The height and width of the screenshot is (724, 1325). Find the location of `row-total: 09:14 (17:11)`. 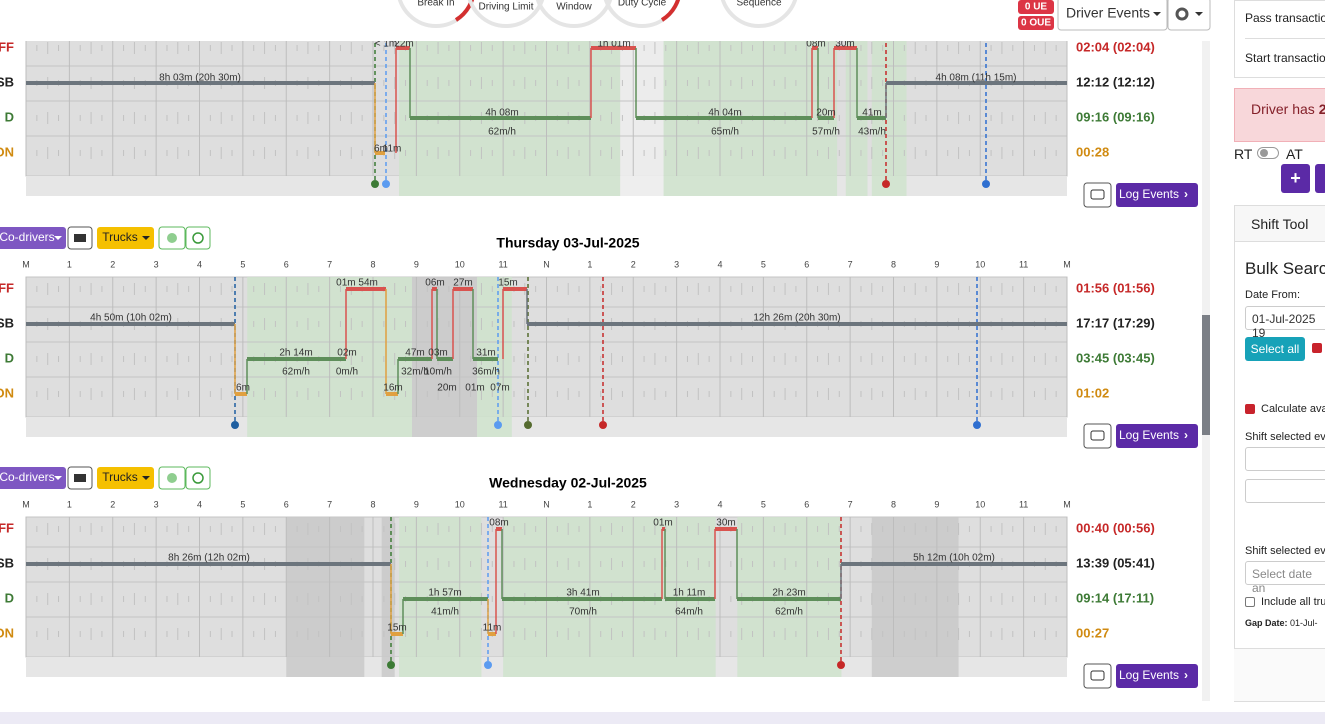

row-total: 09:14 (17:11) is located at coordinates (1115, 597).